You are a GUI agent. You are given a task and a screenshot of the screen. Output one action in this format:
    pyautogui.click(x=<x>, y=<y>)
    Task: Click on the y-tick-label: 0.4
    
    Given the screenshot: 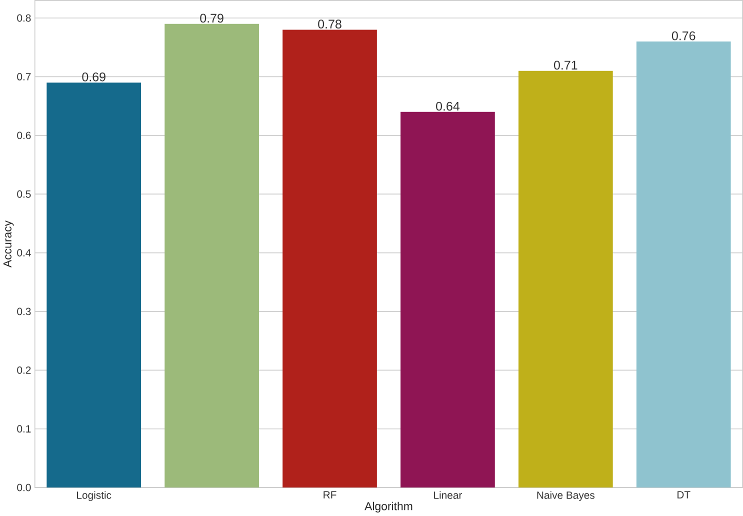 What is the action you would take?
    pyautogui.click(x=24, y=252)
    